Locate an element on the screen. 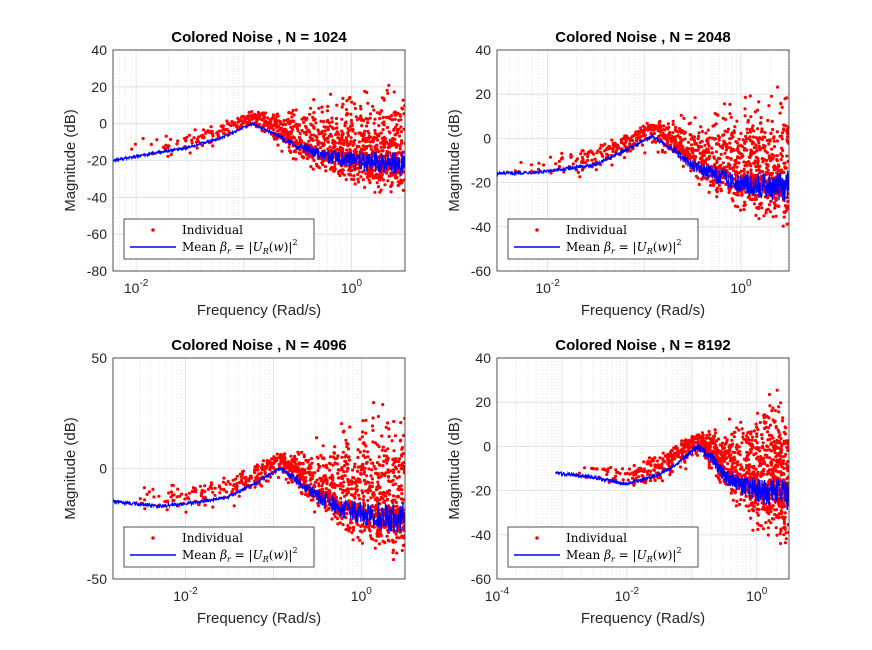 The image size is (872, 650). x-axis-label: Frequency (Rad/s) is located at coordinates (643, 310).